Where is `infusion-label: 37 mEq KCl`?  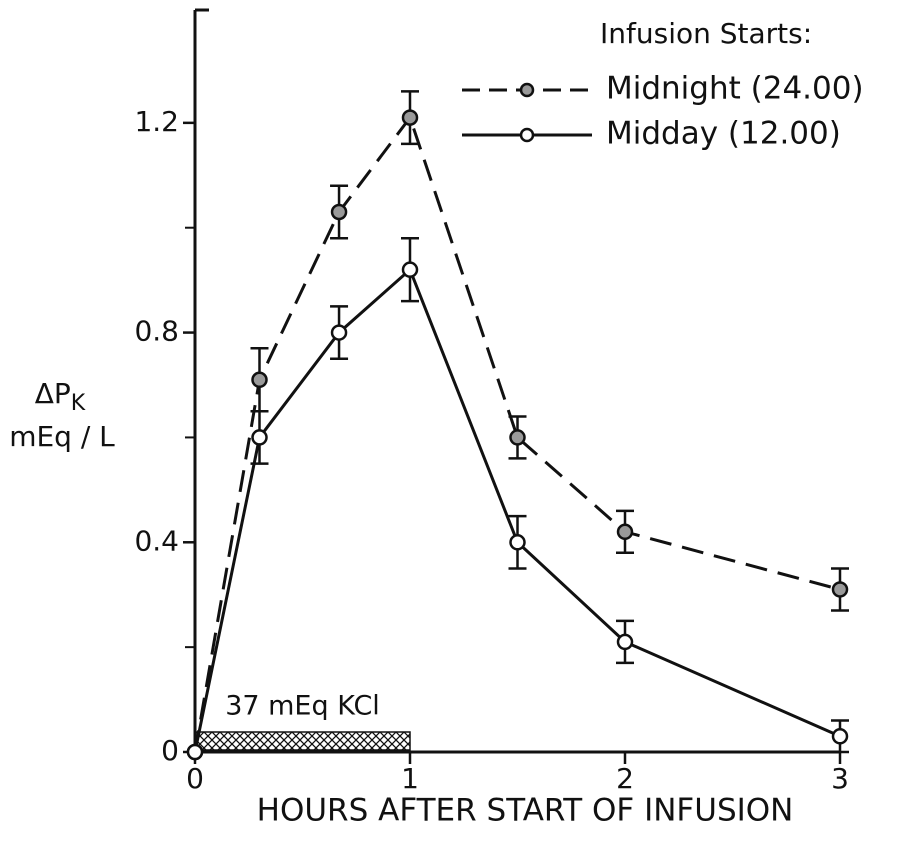
infusion-label: 37 mEq KCl is located at coordinates (302, 706).